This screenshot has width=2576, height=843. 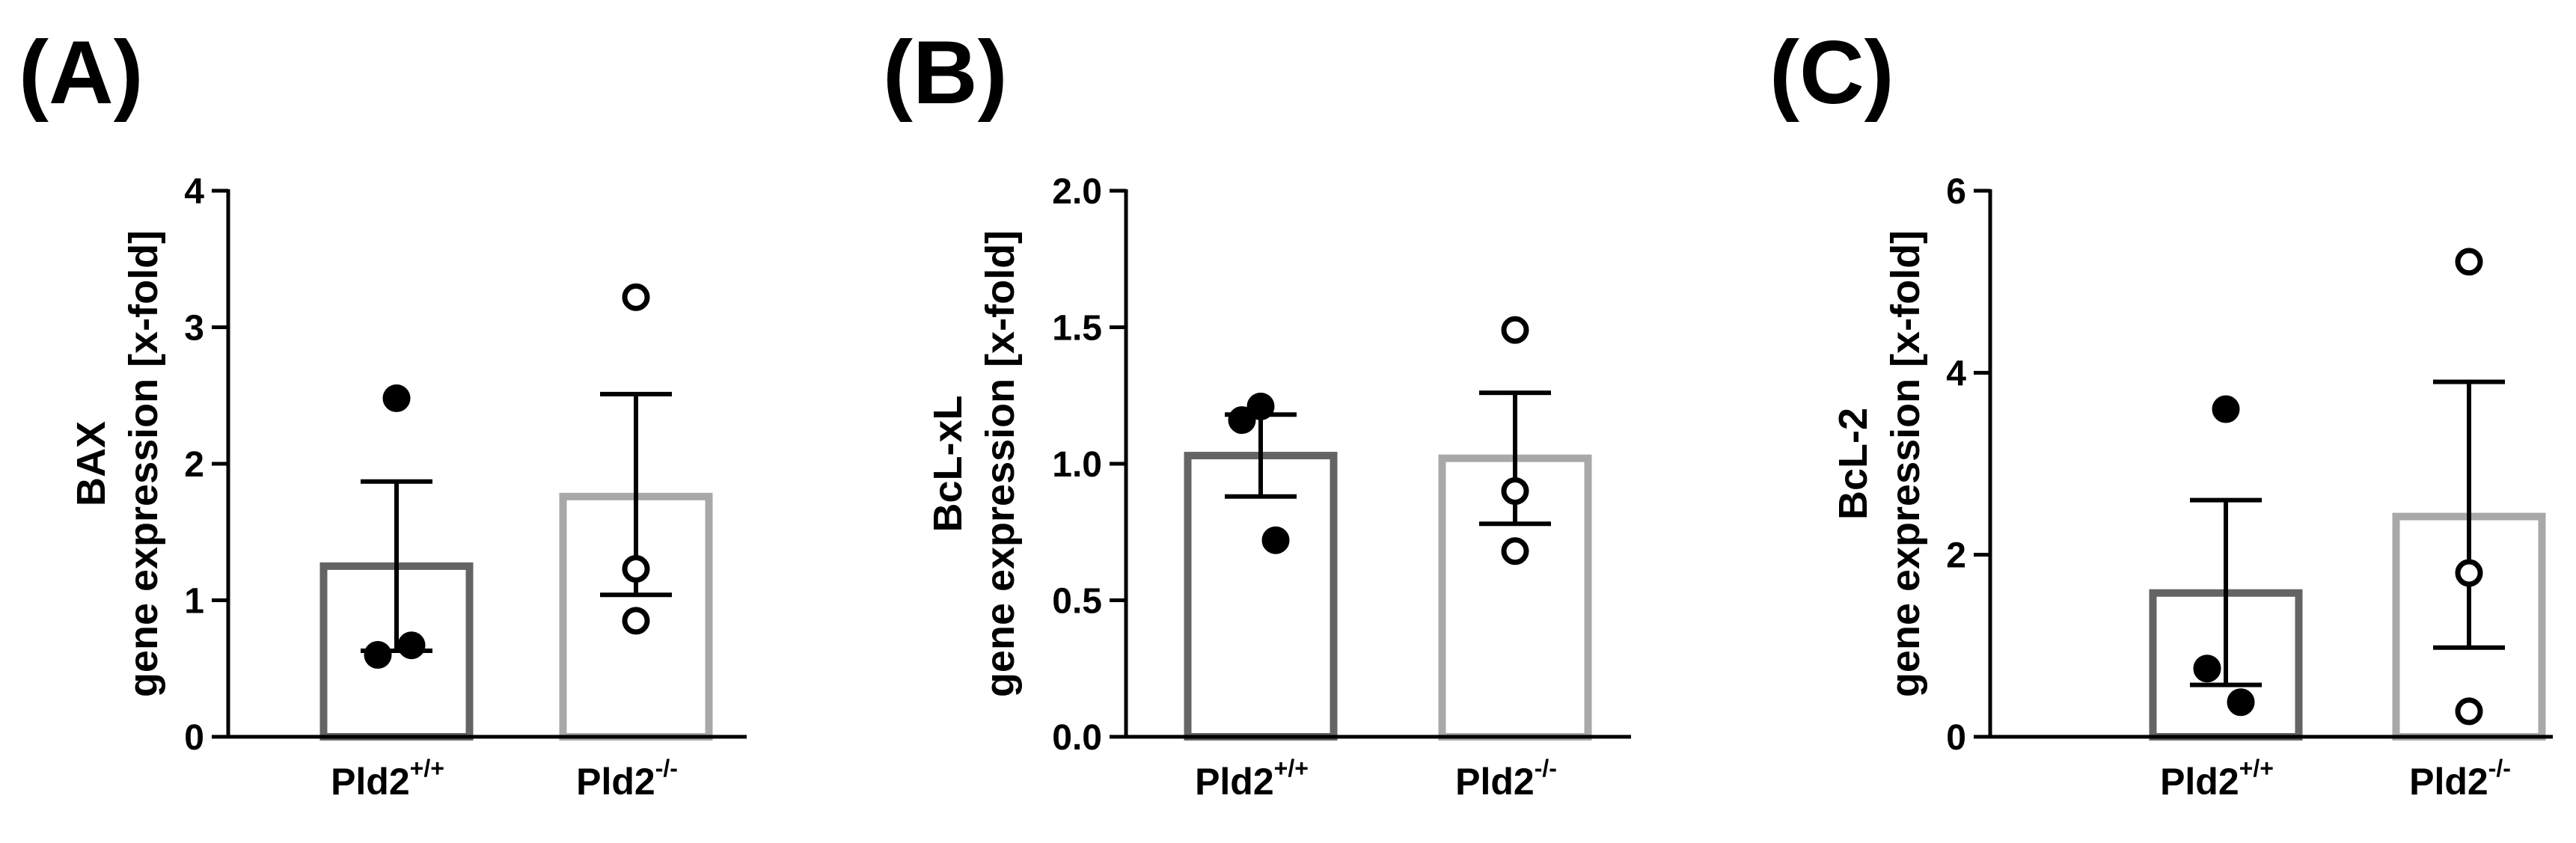 I want to click on y-tick-label: 0.0, so click(x=1077, y=738).